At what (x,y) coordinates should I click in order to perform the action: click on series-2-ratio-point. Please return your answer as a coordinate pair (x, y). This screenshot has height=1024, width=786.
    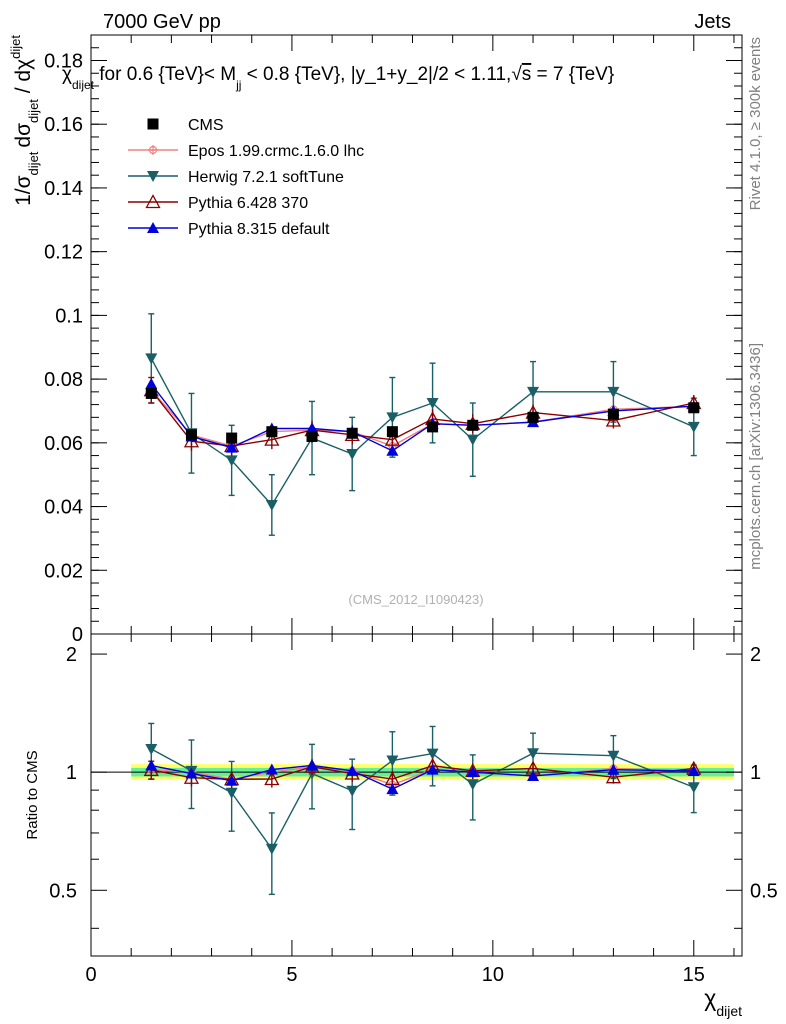
    Looking at the image, I should click on (613, 776).